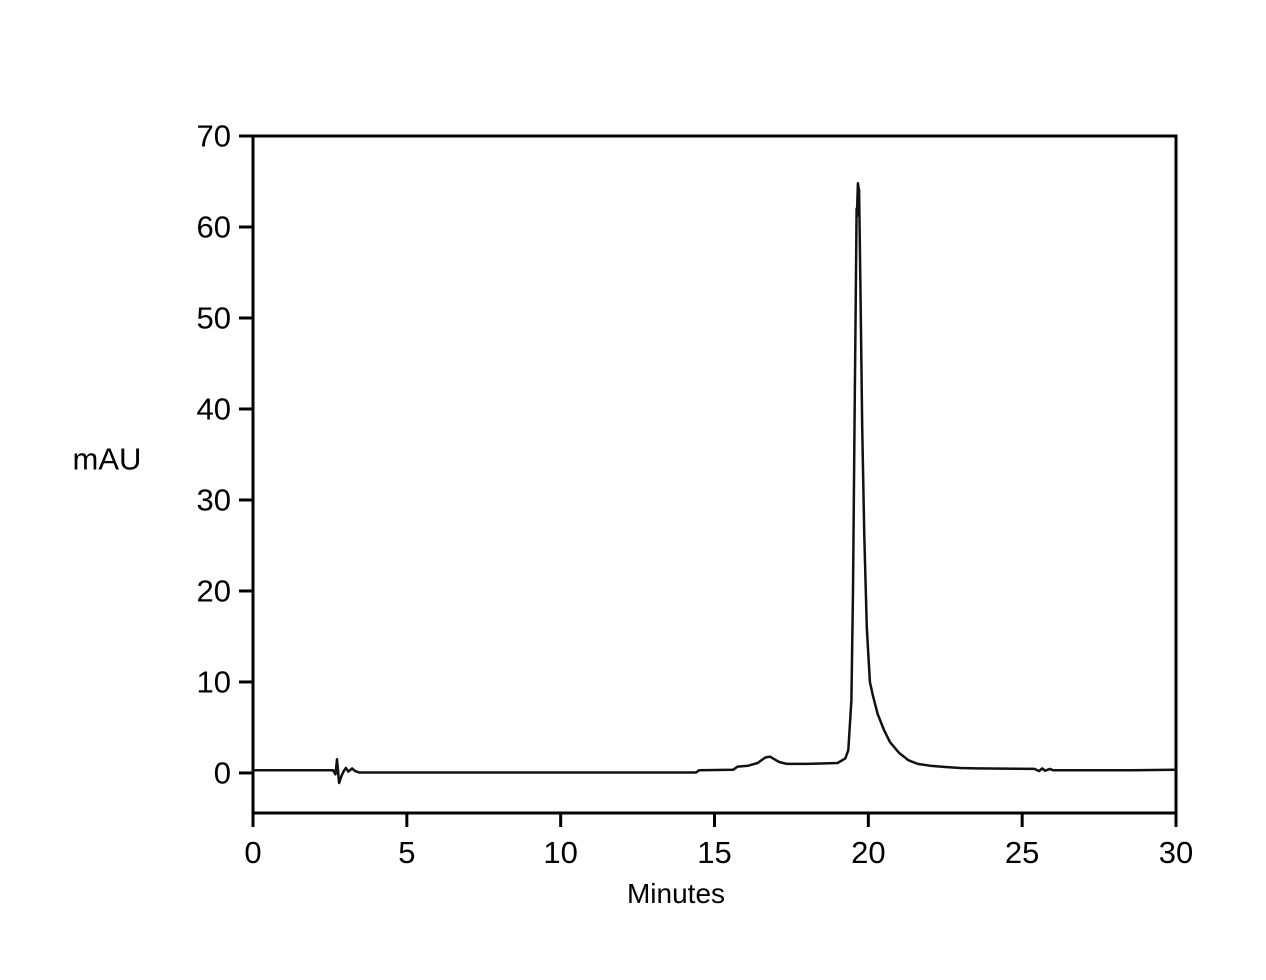  I want to click on y-tick-label: 70, so click(214, 136).